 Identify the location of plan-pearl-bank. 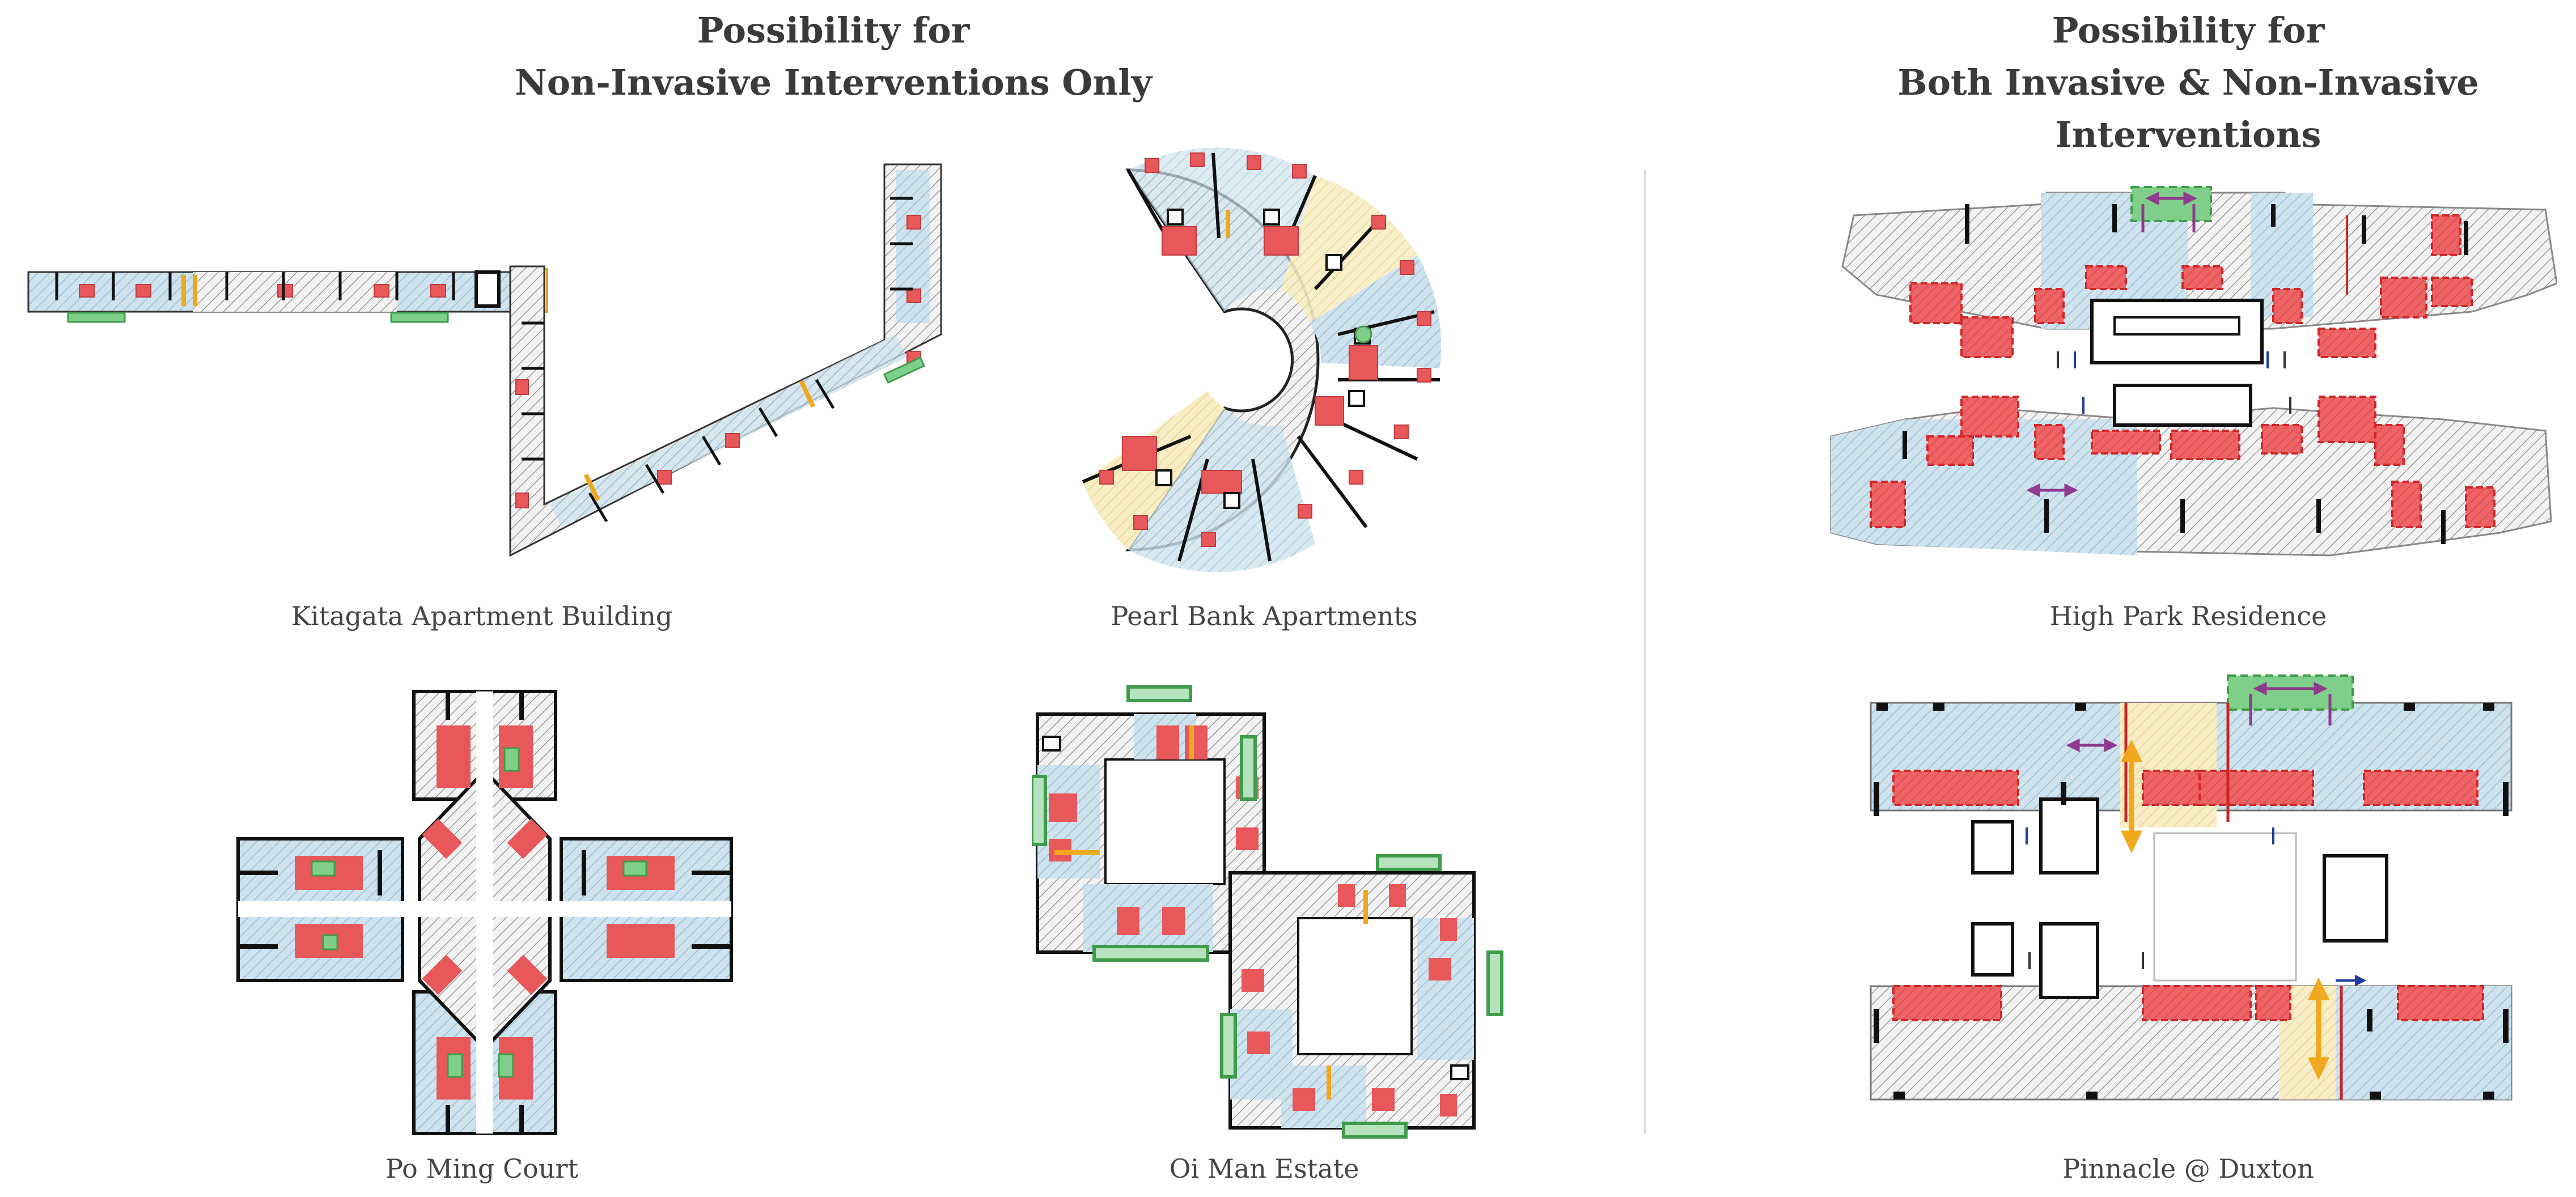
(1262, 359).